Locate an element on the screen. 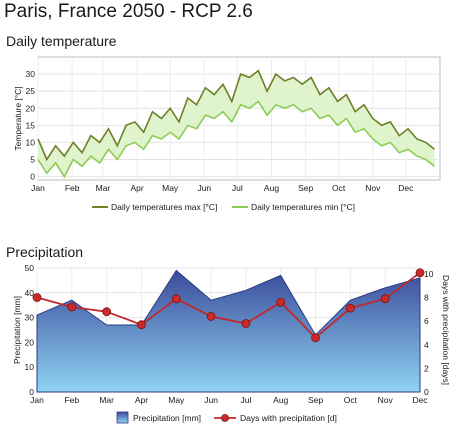 The width and height of the screenshot is (455, 429). precipitation-left-tick-label: 40 is located at coordinates (30, 293).